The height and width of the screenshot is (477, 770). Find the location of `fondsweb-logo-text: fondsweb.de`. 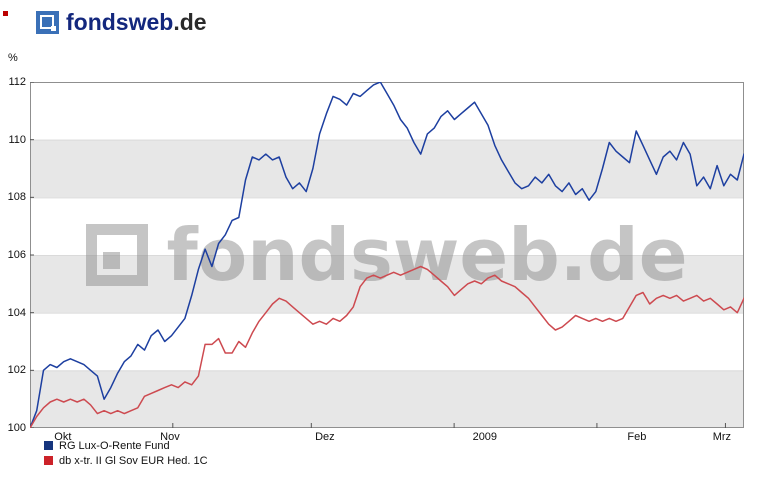

fondsweb-logo-text: fondsweb.de is located at coordinates (136, 22).